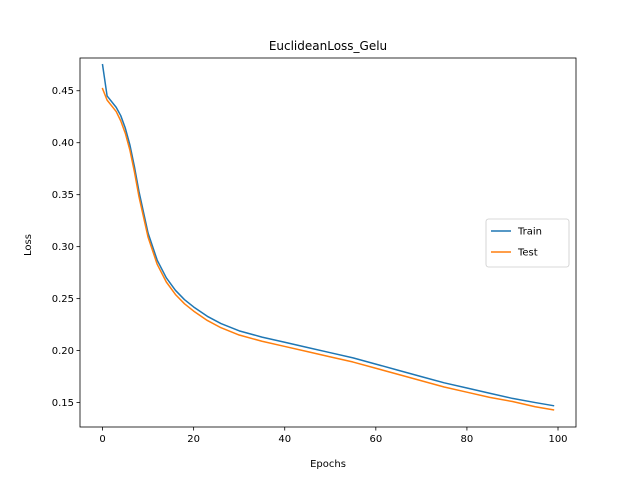  Describe the element at coordinates (284, 439) in the screenshot. I see `x-tick-label: 40` at that location.